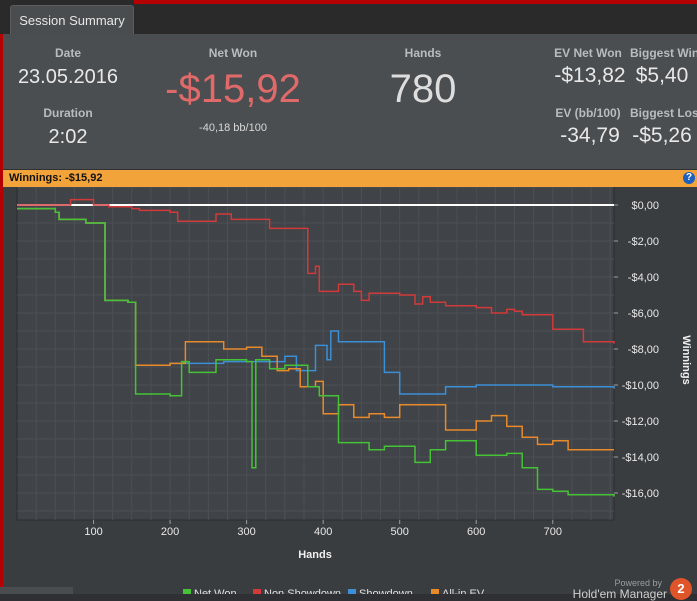  Describe the element at coordinates (643, 278) in the screenshot. I see `y-tick-label: -$4,00` at that location.